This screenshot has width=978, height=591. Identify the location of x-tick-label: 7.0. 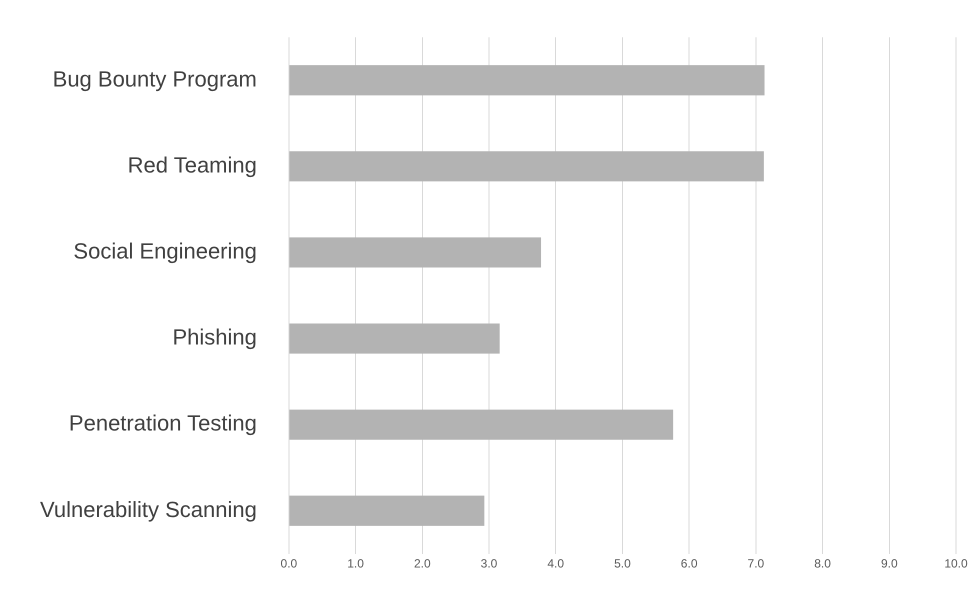
(756, 563).